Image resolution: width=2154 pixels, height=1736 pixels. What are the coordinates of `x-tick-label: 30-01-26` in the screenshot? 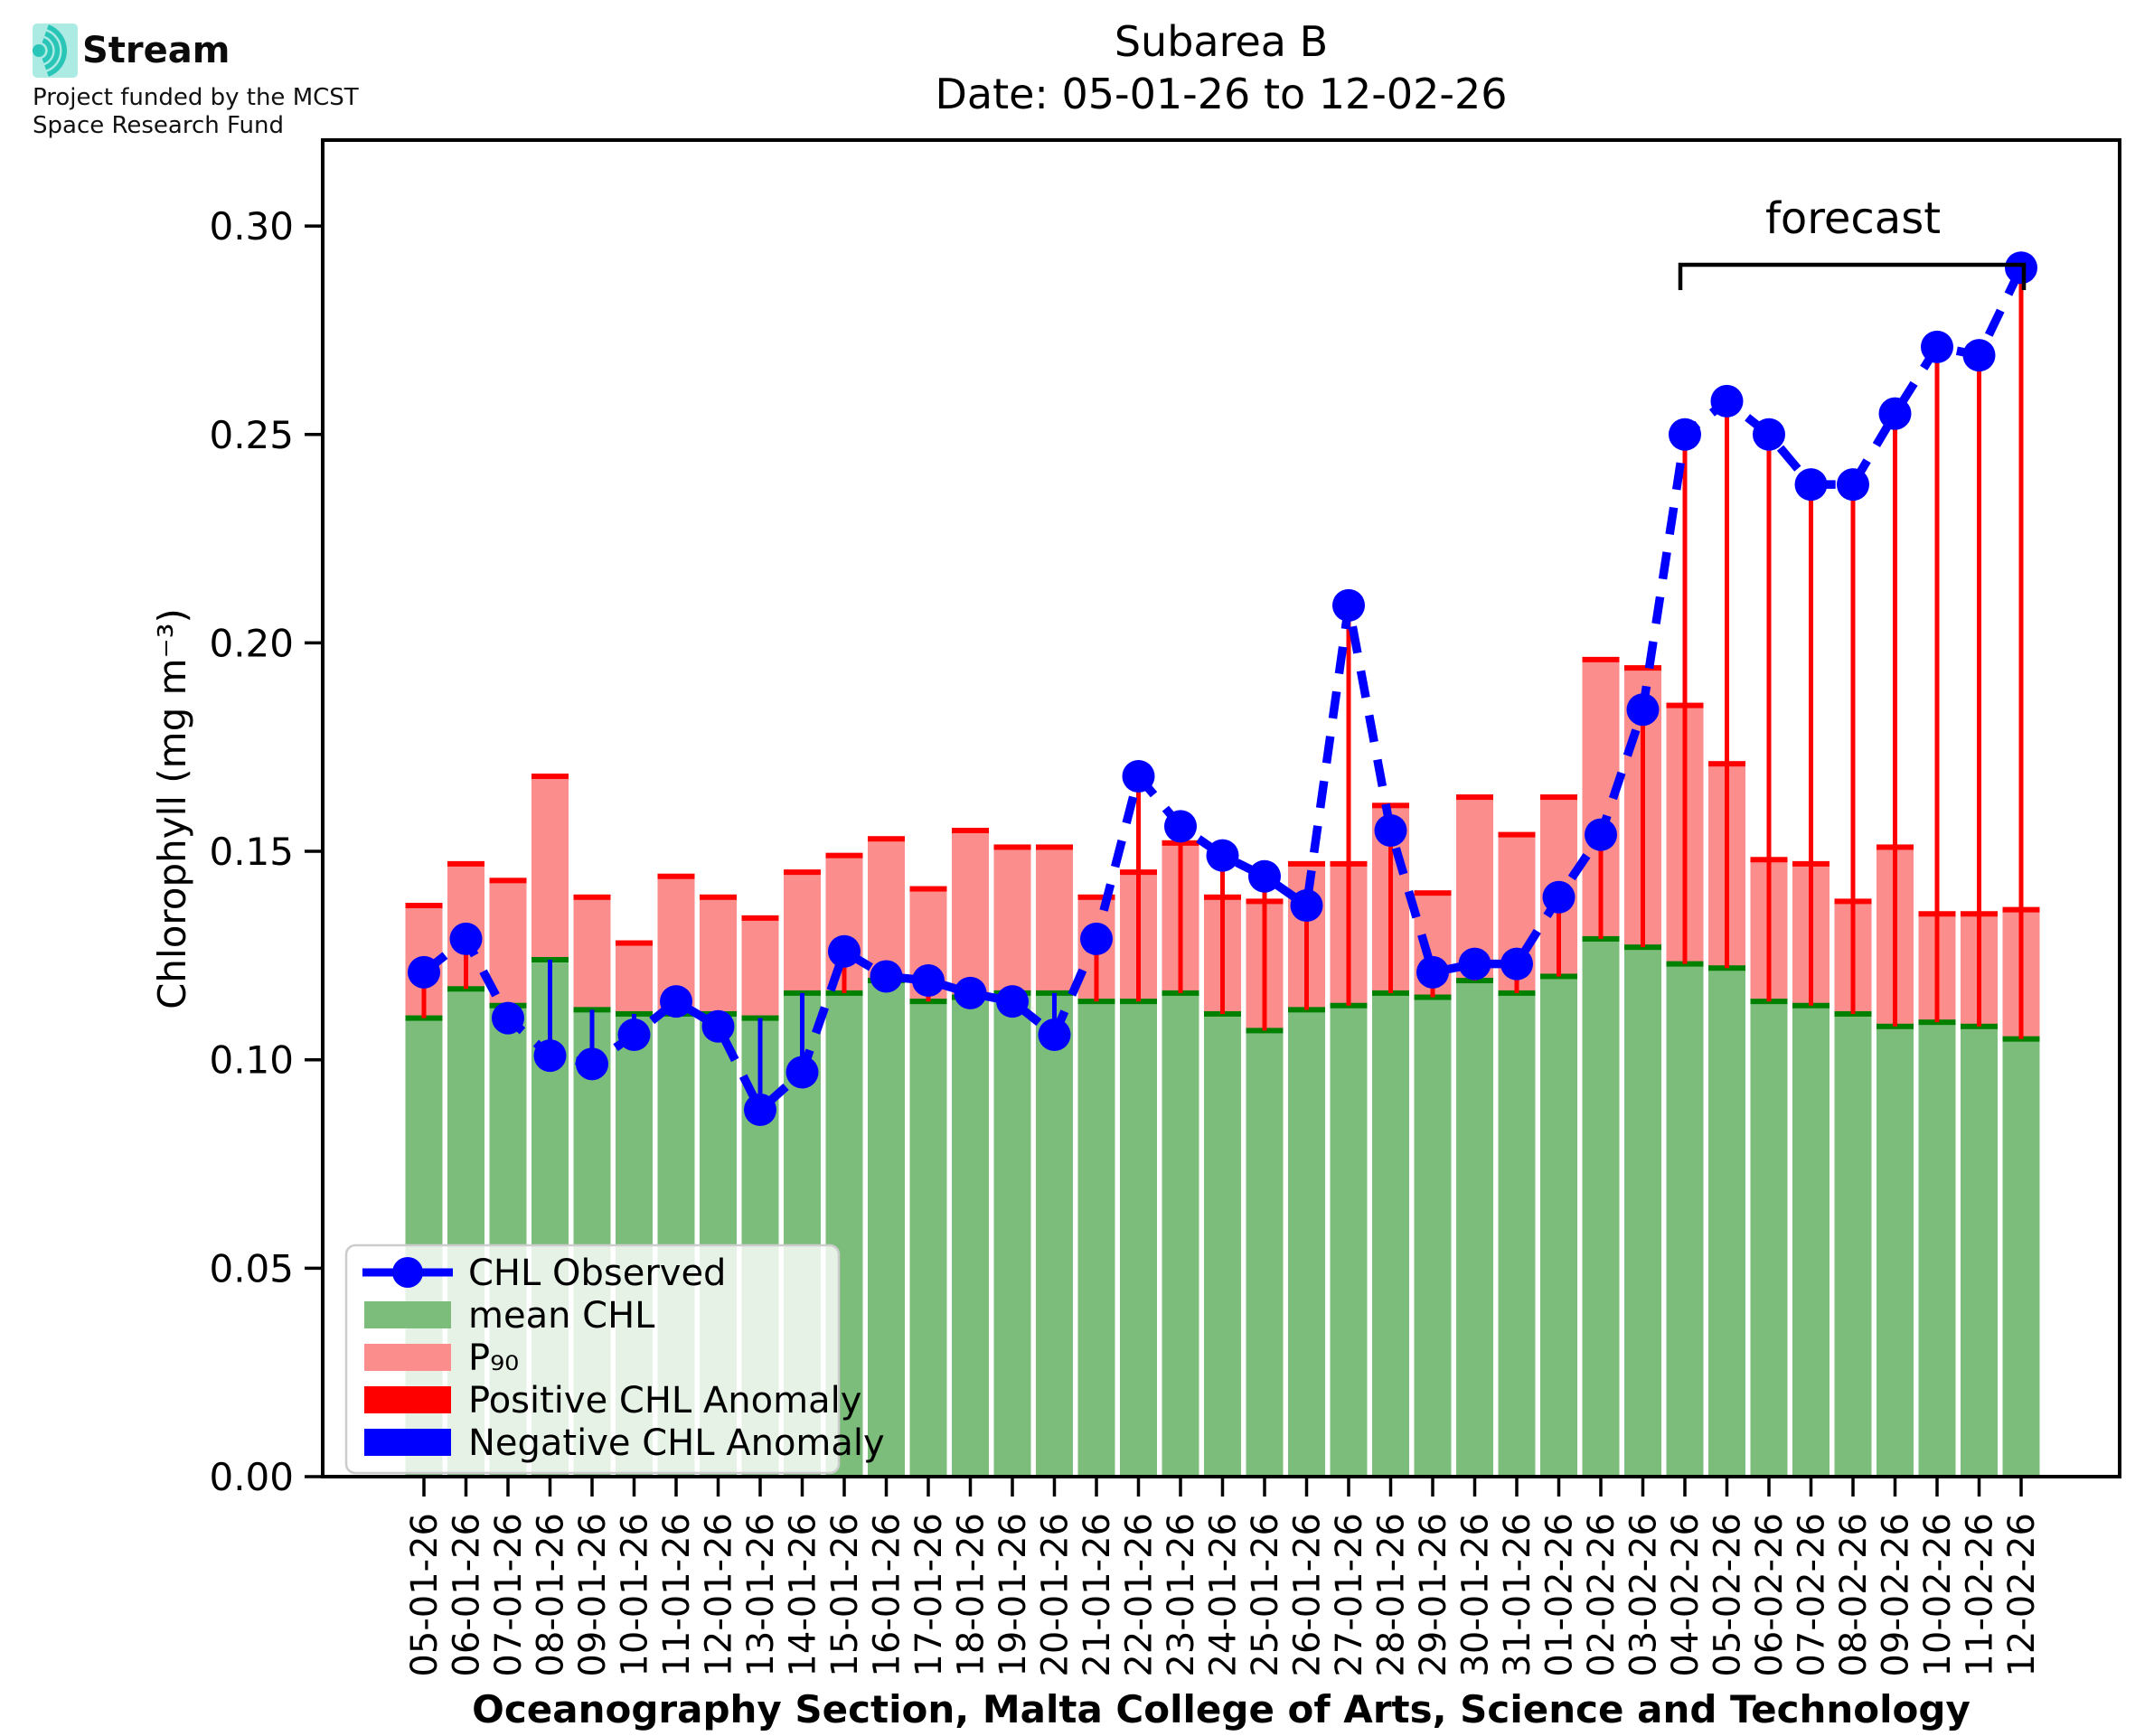 It's located at (1476, 1595).